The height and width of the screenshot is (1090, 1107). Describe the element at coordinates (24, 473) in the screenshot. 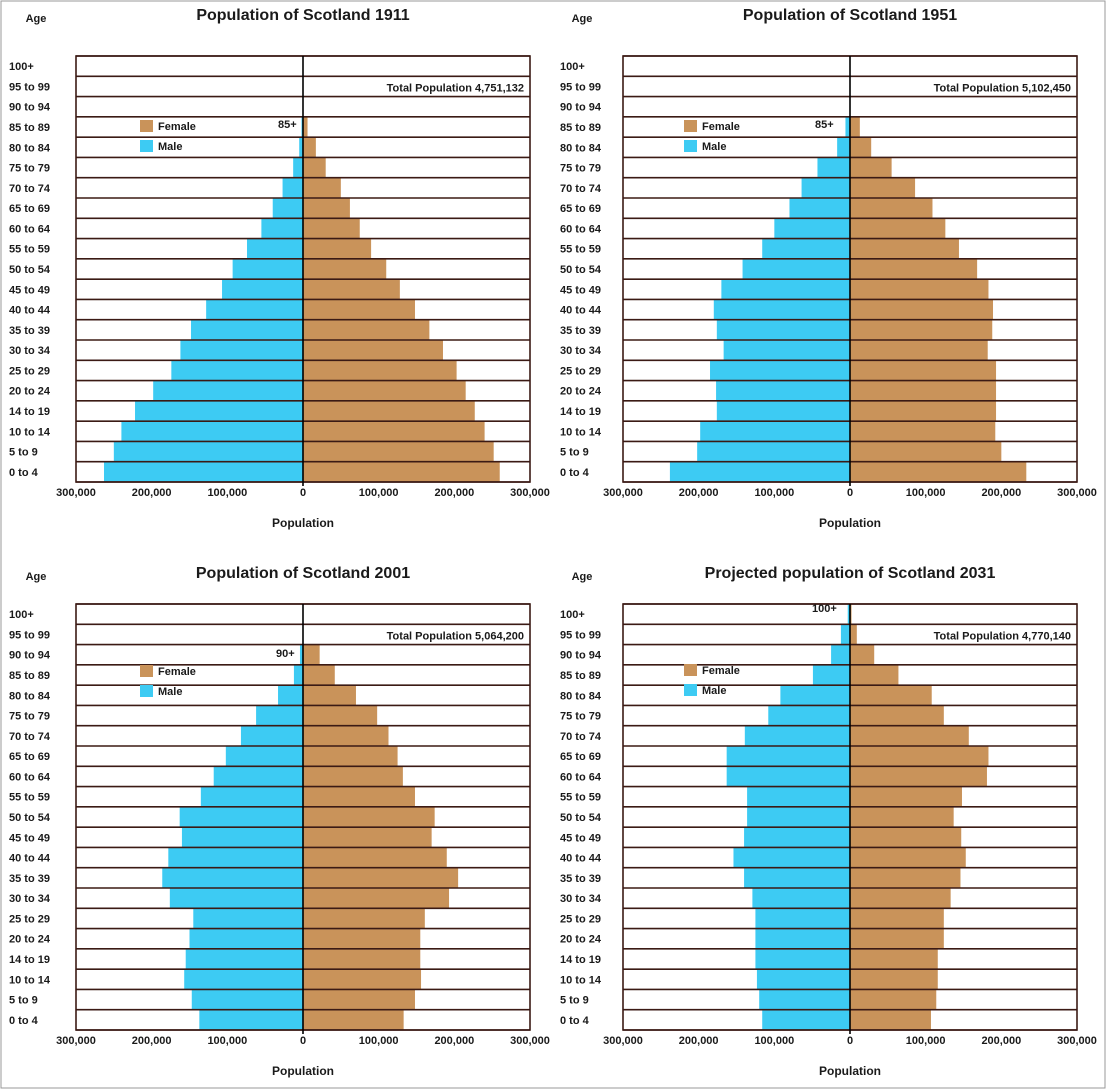

I see `age-tick-label: 0 to 4` at that location.